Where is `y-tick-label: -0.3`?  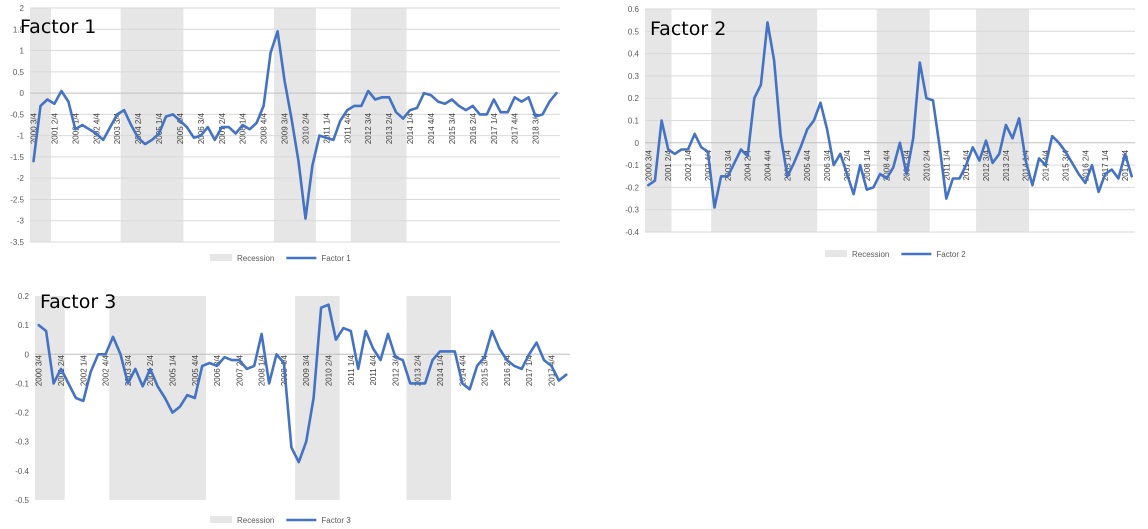 y-tick-label: -0.3 is located at coordinates (22, 442).